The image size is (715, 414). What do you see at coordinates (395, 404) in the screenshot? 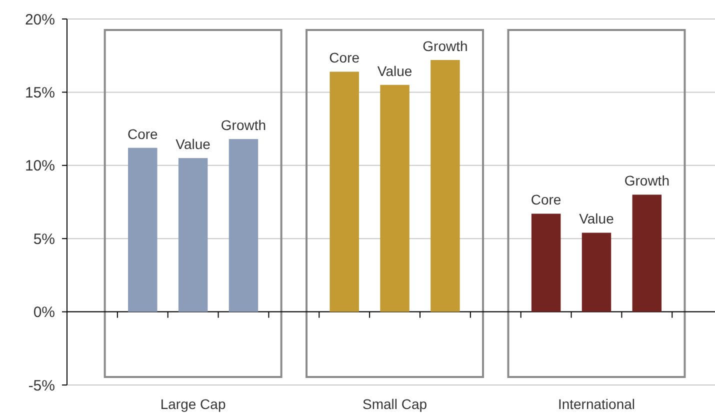
I see `x-tick-label: Small Cap` at bounding box center [395, 404].